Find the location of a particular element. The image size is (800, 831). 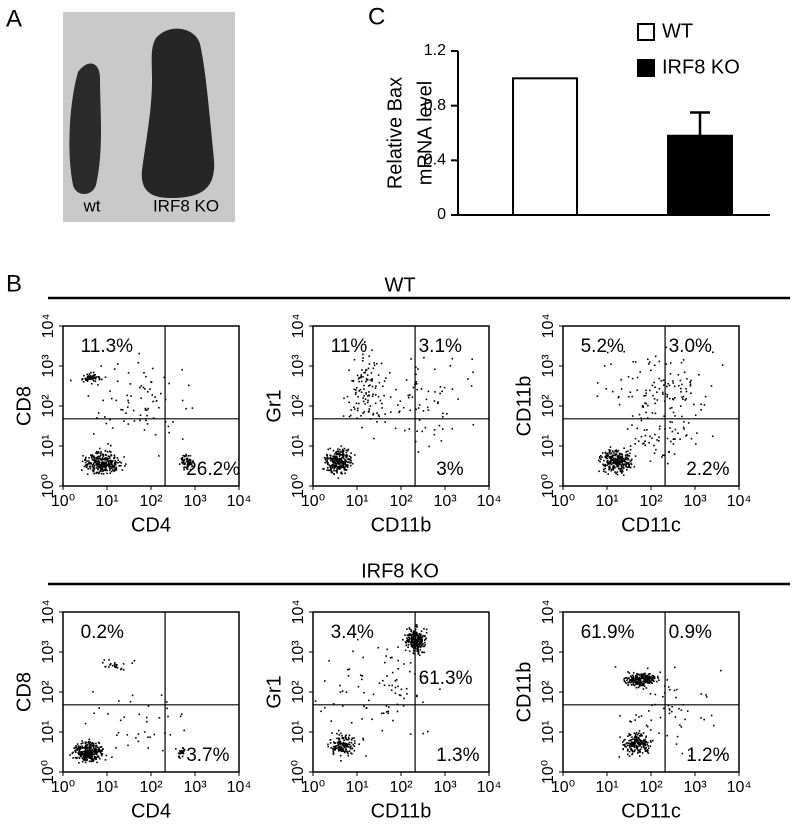

y-tick-label: 10³ is located at coordinates (48, 652).